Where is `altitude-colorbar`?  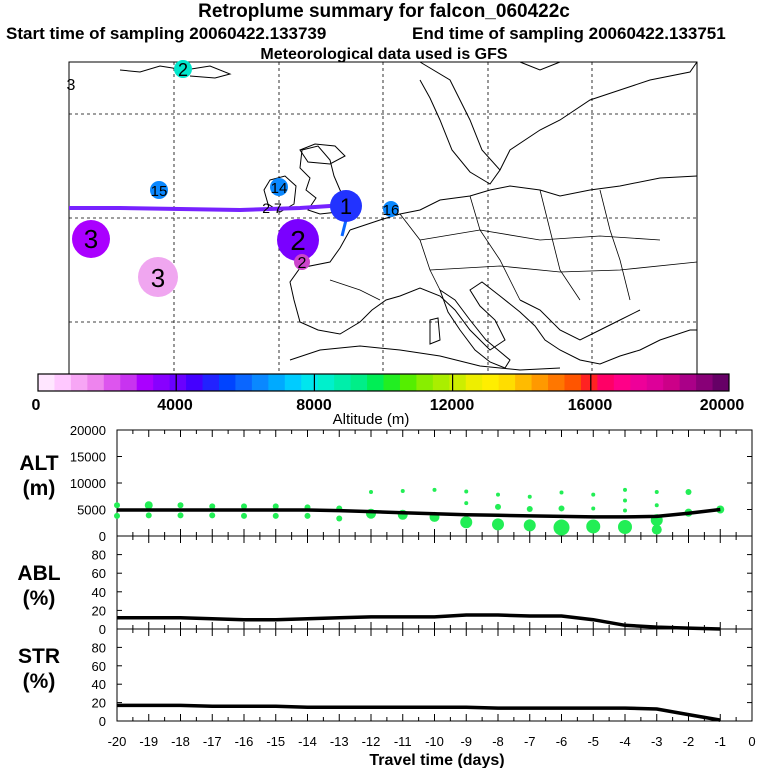
altitude-colorbar is located at coordinates (383, 382).